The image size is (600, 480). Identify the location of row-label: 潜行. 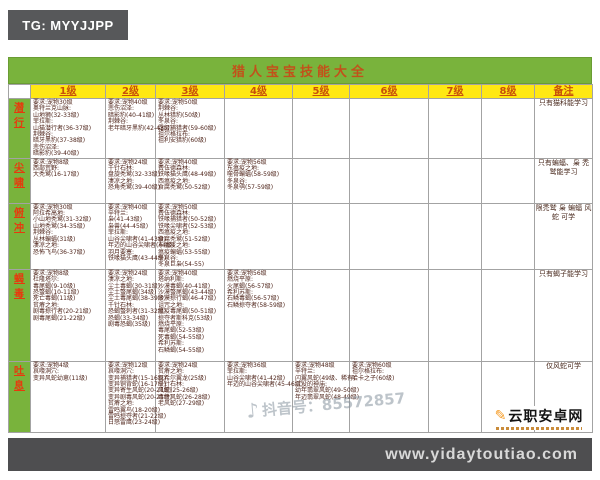
(19, 128).